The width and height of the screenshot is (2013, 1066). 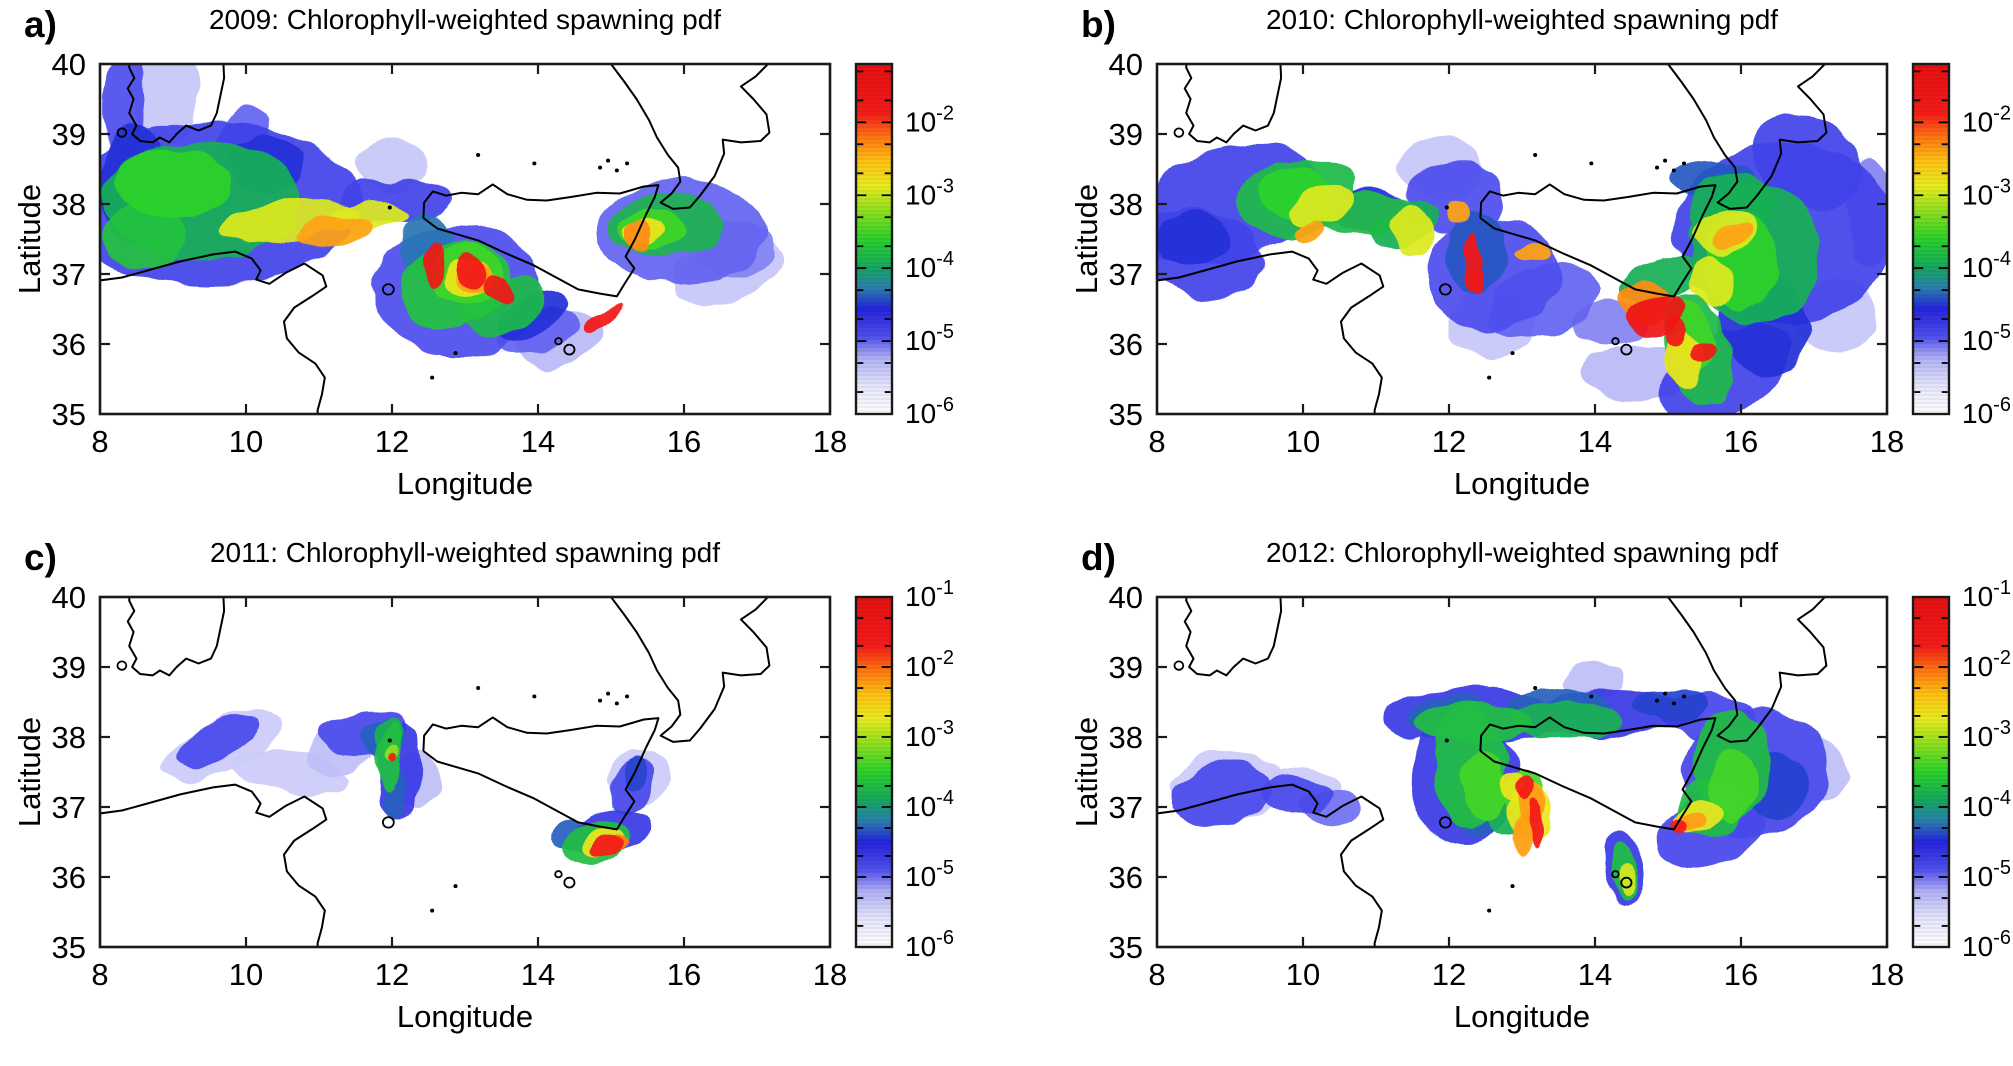 I want to click on panel-title: 2010: Chlorophyll-weighted spawning pdf, so click(x=1522, y=19).